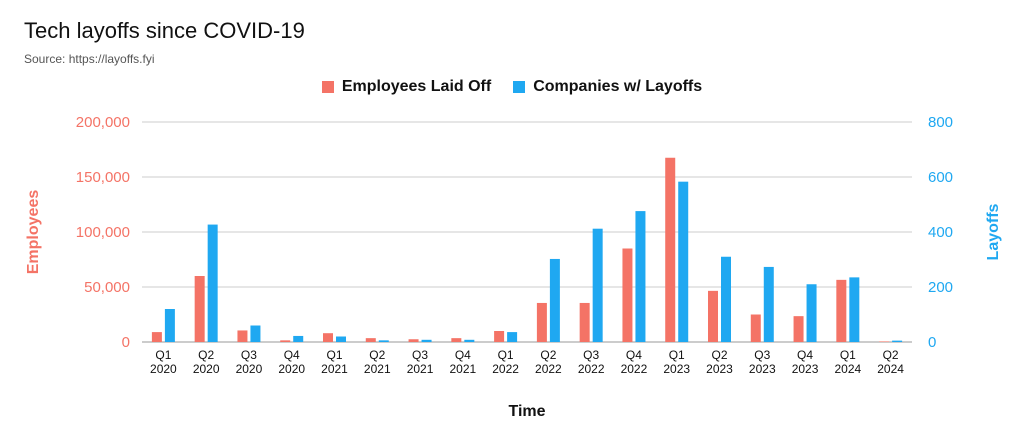  What do you see at coordinates (526, 411) in the screenshot?
I see `x-axis-title: Time` at bounding box center [526, 411].